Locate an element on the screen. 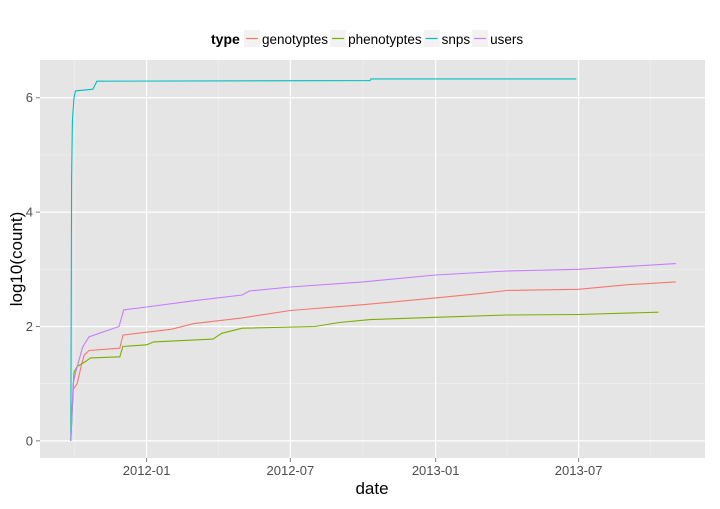  legend: type genotyptes phenotyptes snps users is located at coordinates (367, 38).